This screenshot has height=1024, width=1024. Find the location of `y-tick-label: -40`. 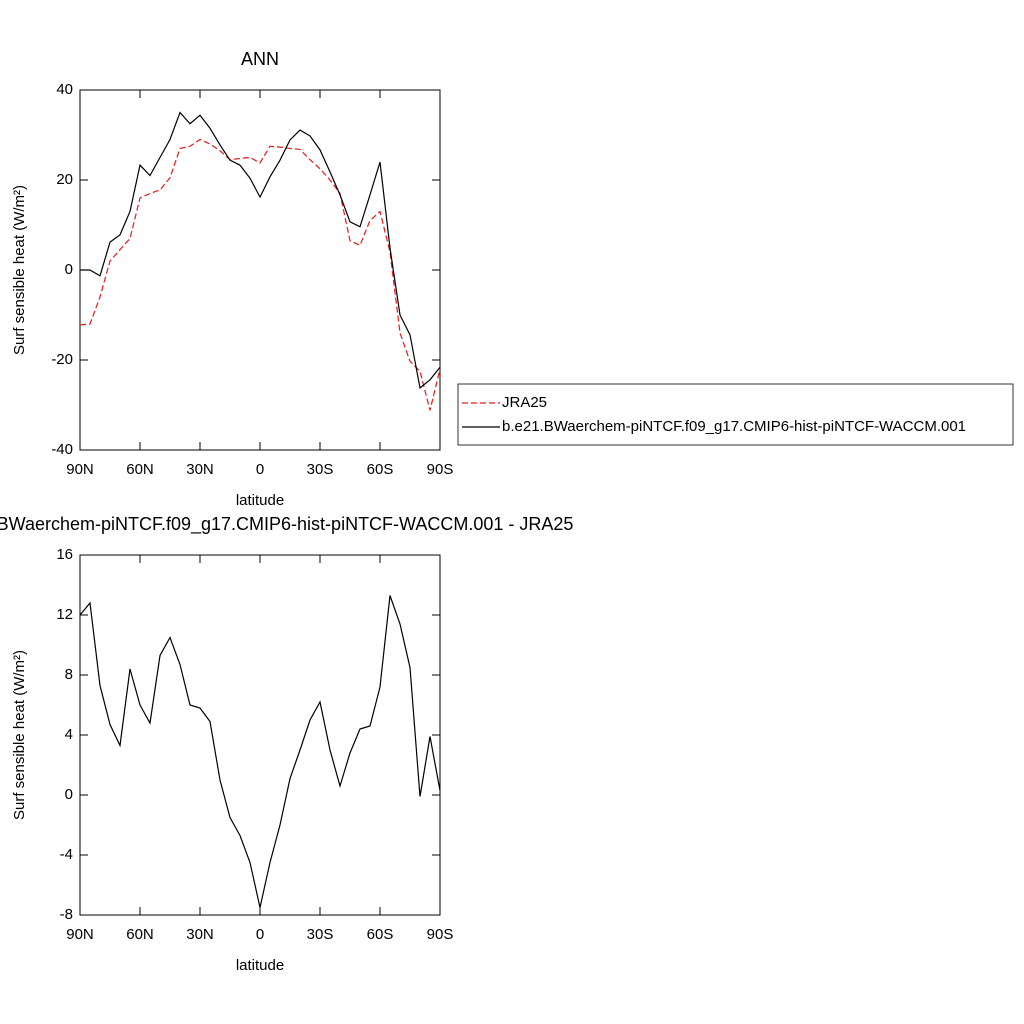

y-tick-label: -40 is located at coordinates (62, 449).